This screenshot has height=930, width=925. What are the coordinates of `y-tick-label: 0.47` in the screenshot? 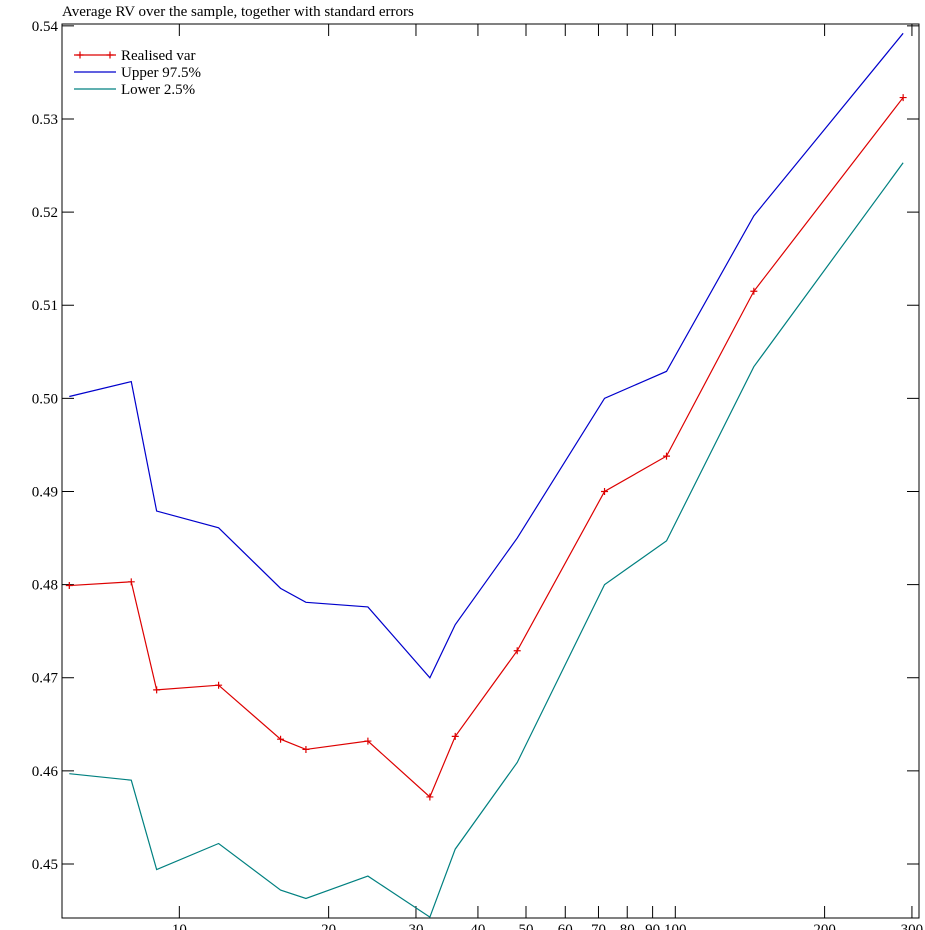 It's located at (45, 679).